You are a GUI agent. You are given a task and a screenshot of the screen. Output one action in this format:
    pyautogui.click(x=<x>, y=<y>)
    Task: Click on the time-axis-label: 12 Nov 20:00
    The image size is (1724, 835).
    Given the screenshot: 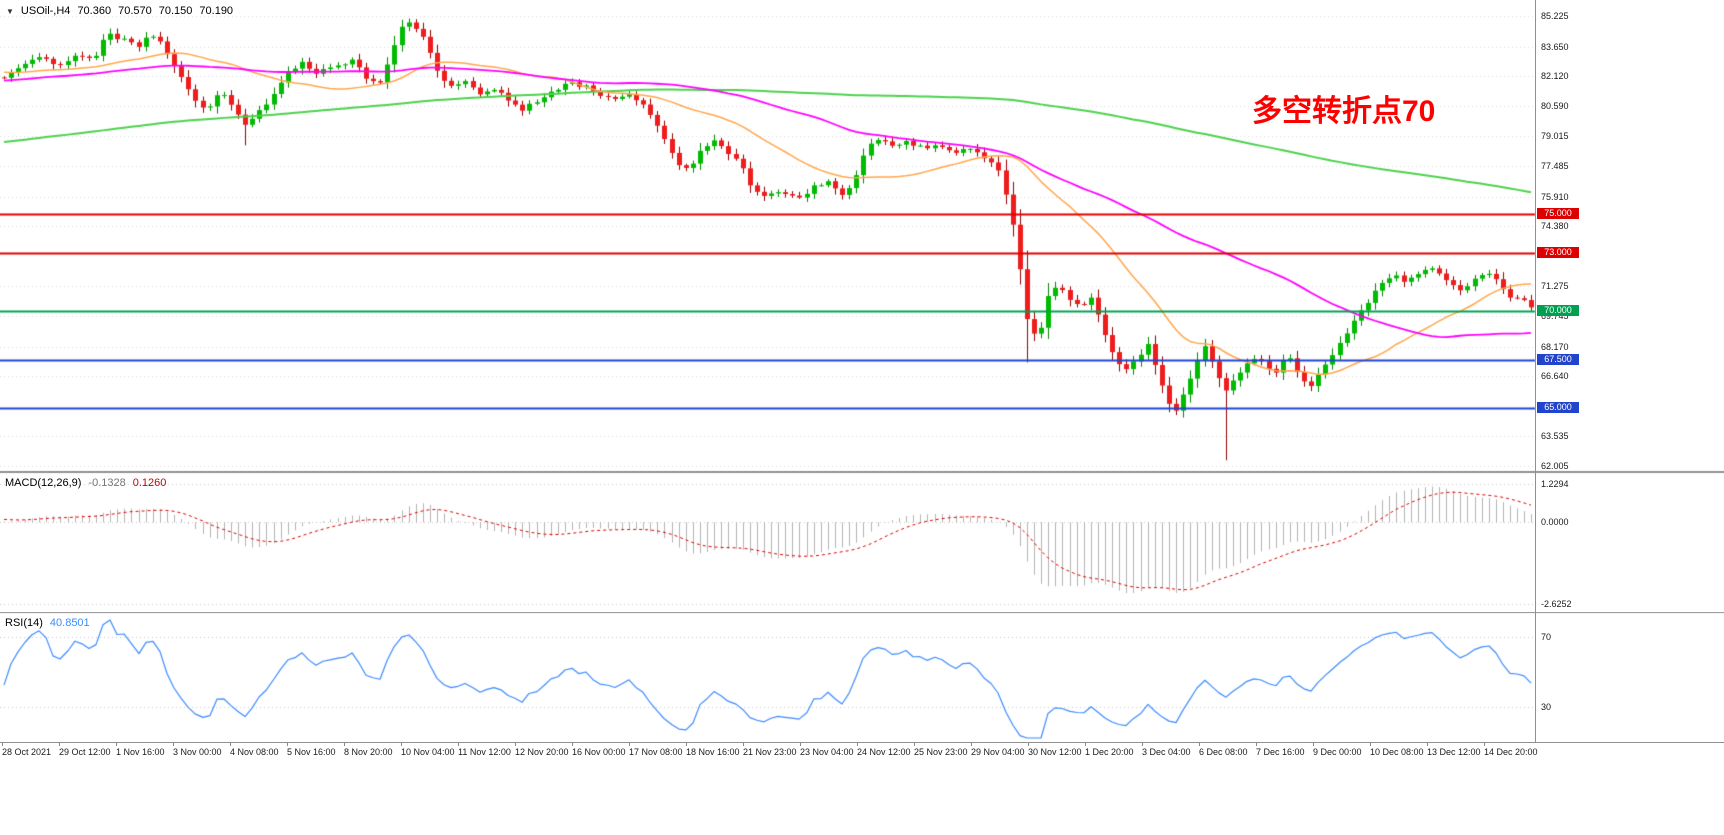 What is the action you would take?
    pyautogui.click(x=542, y=752)
    